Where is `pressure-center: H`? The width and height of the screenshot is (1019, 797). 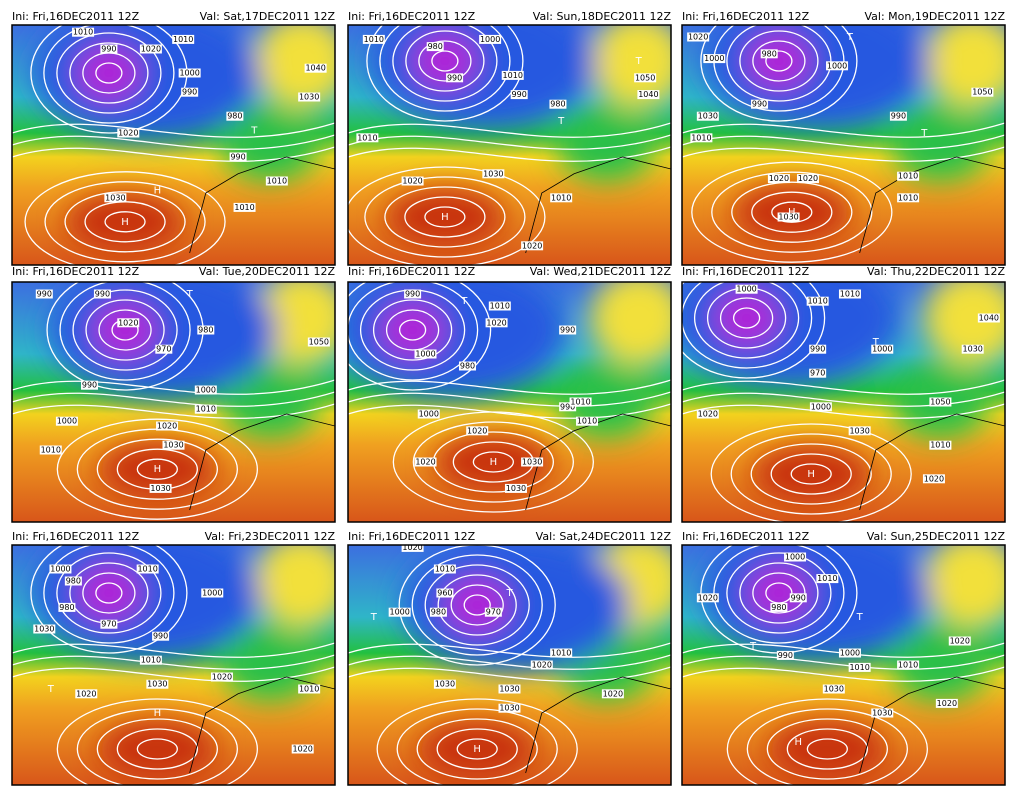
pressure-center: H is located at coordinates (477, 749).